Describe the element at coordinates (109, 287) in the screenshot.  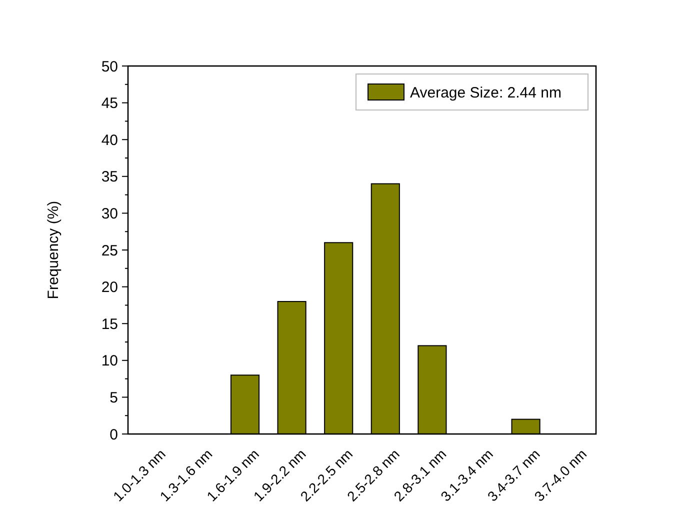
I see `y-tick-label: 20` at that location.